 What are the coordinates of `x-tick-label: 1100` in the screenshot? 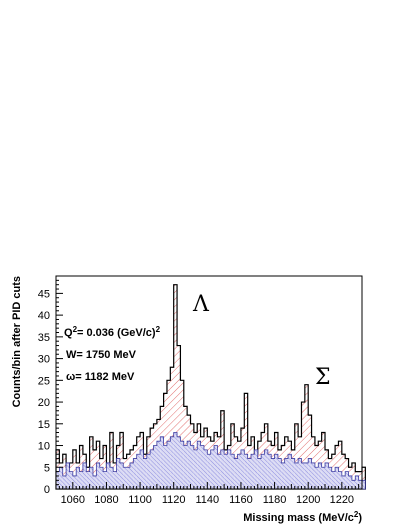 It's located at (140, 500).